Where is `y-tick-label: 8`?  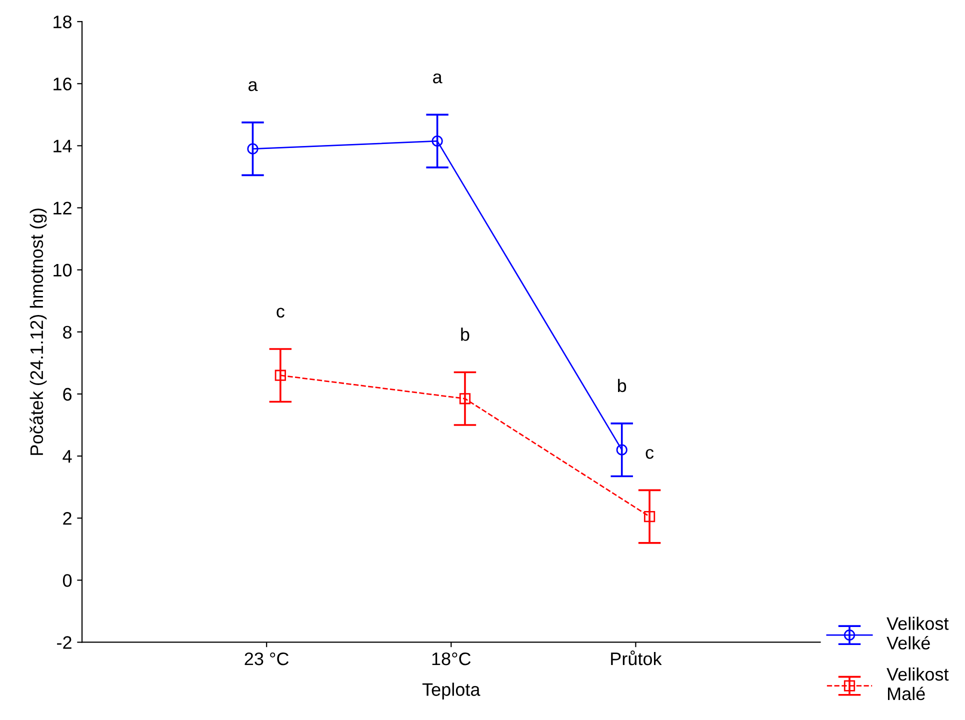
y-tick-label: 8 is located at coordinates (67, 332).